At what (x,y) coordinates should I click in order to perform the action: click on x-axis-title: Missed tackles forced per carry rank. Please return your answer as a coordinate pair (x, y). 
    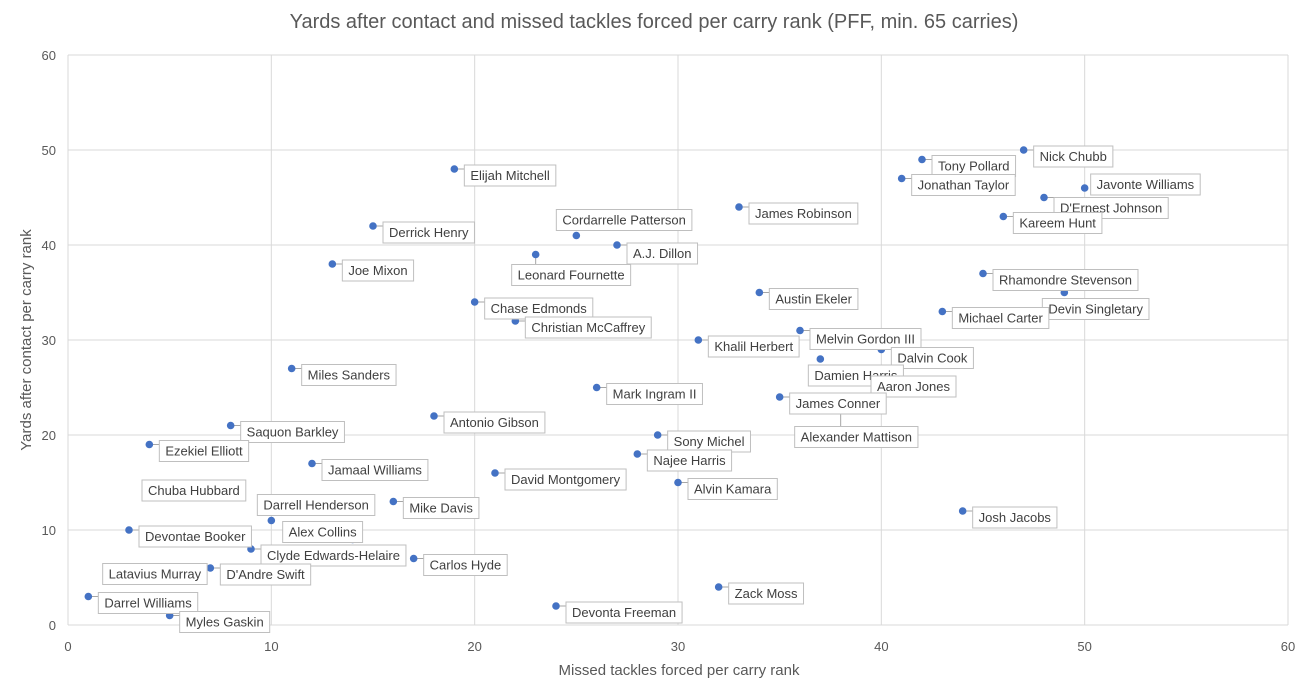
    Looking at the image, I should click on (679, 670).